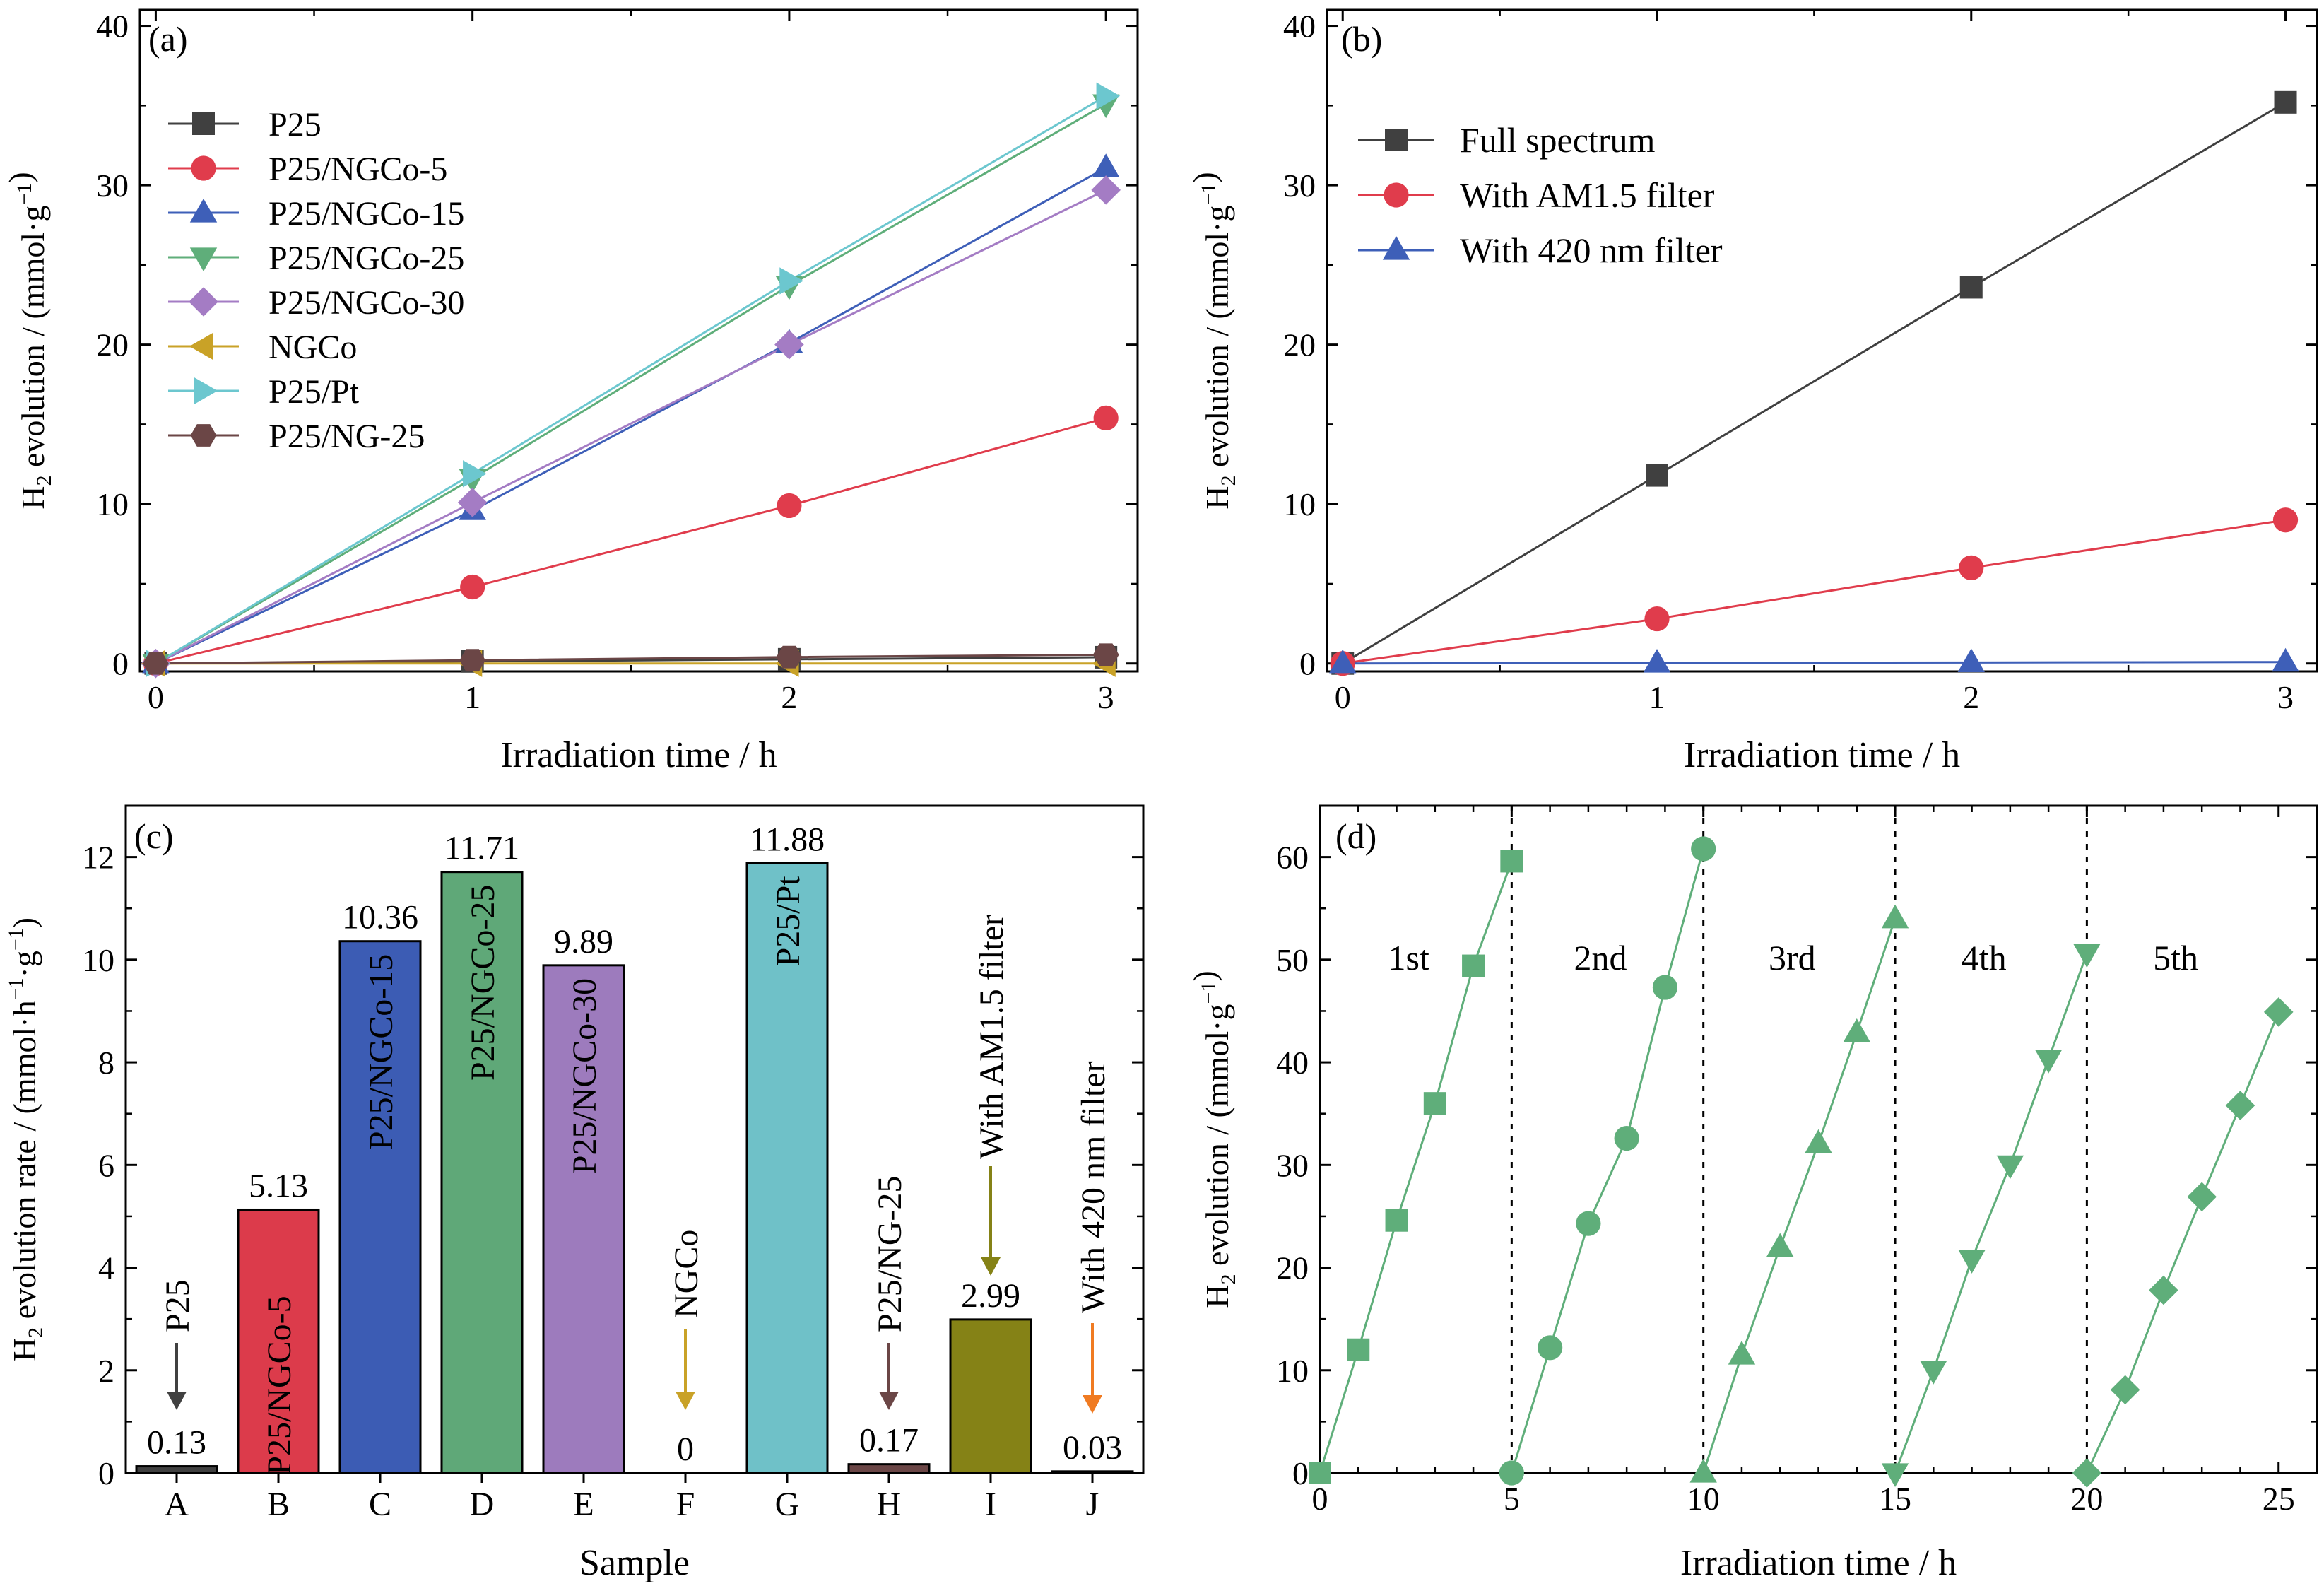  I want to click on panel-c-sample-label: P25, so click(177, 1305).